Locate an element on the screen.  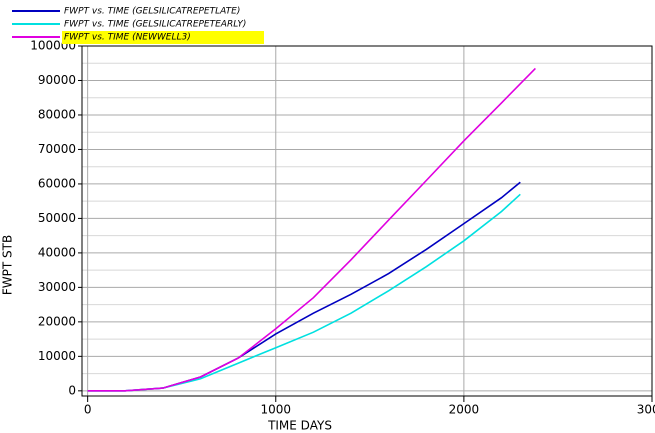
x-tick-label: 1000 is located at coordinates (275, 410).